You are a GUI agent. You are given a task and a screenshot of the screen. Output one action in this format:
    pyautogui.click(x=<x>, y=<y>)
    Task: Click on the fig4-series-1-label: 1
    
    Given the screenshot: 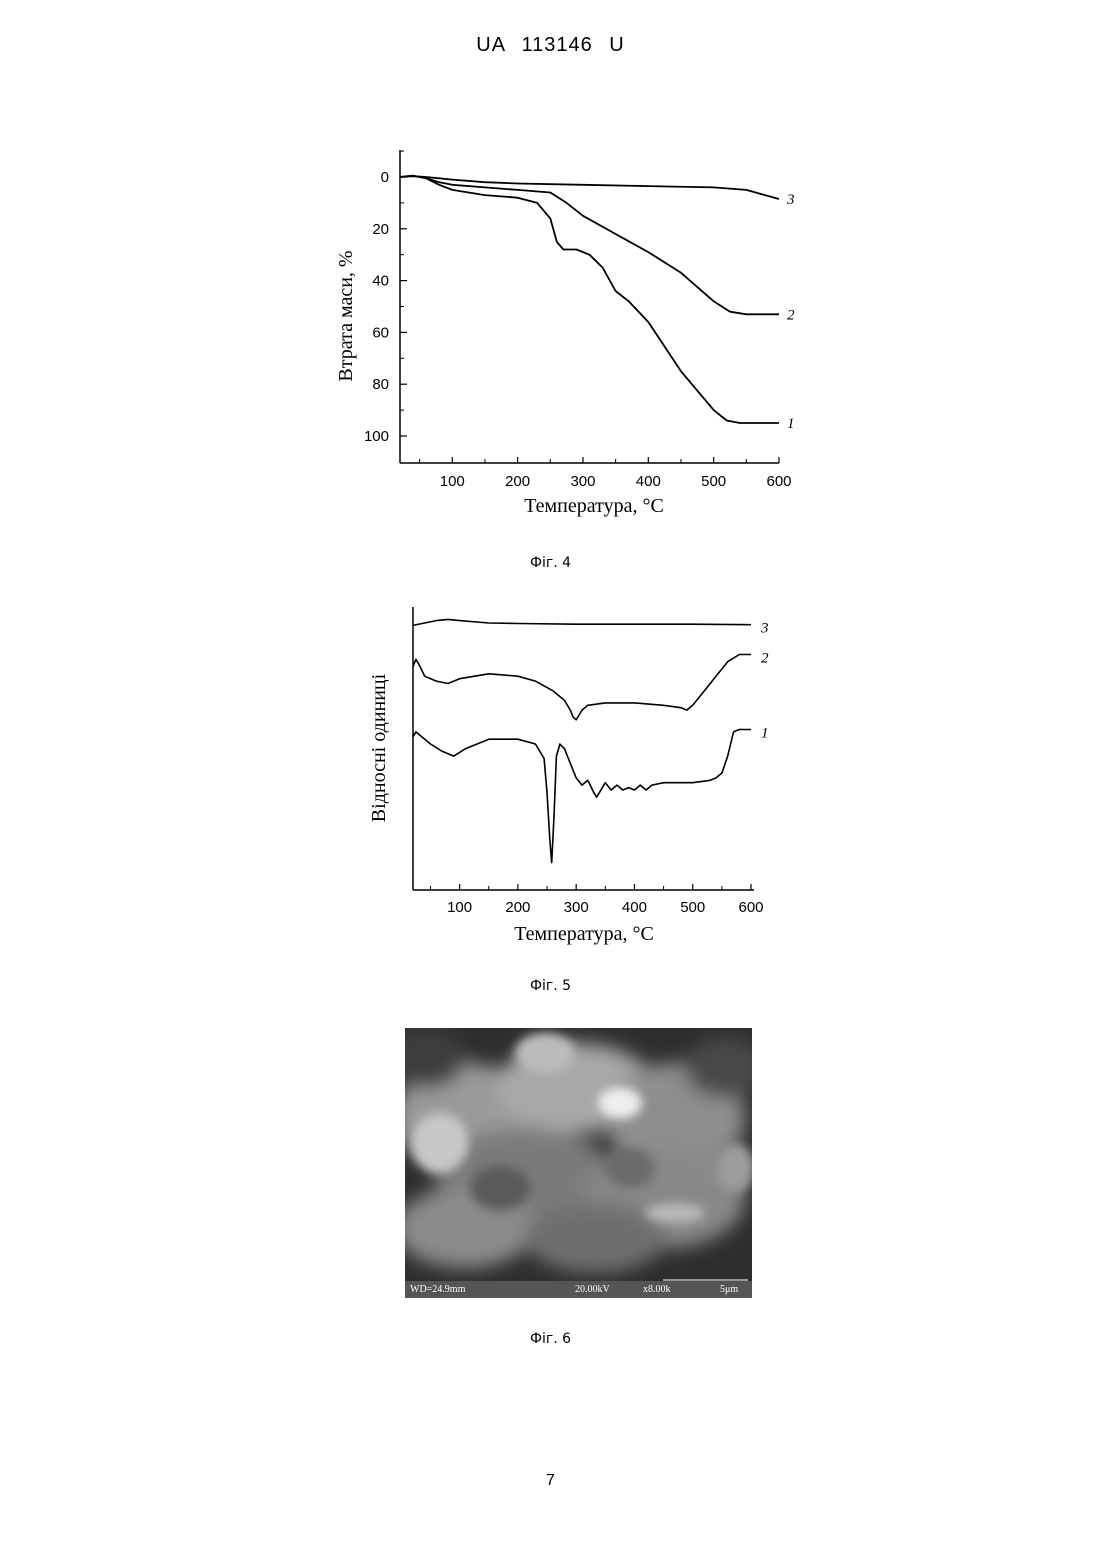 What is the action you would take?
    pyautogui.click(x=791, y=424)
    